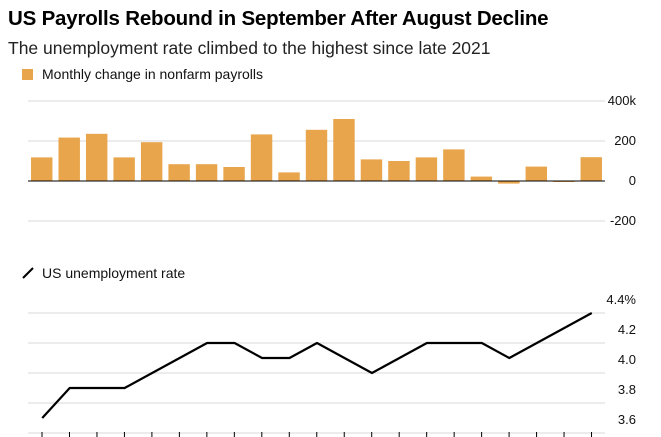 This screenshot has height=437, width=661. Describe the element at coordinates (632, 180) in the screenshot. I see `bar-y-tick-label: 0` at that location.